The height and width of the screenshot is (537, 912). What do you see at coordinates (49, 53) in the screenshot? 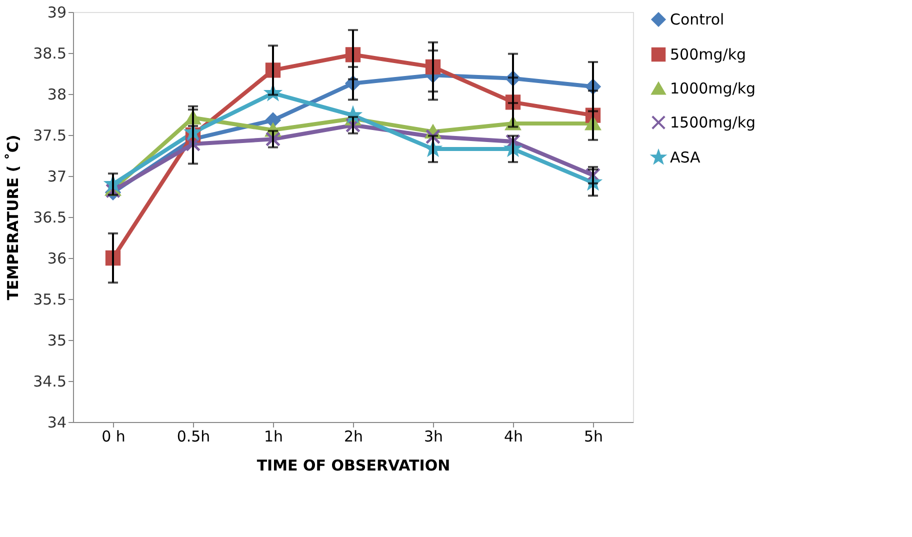
I see `y-tick-label: 38.5` at bounding box center [49, 53].